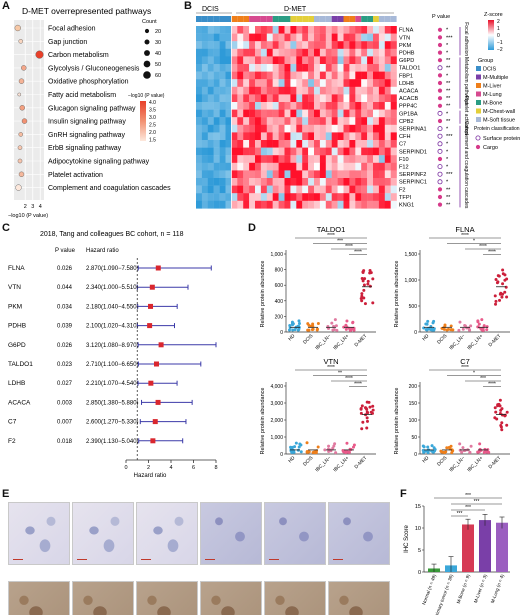  Describe the element at coordinates (429, 589) in the screenshot. I see `panel-f-category-label: Normal (n = 49)` at that location.